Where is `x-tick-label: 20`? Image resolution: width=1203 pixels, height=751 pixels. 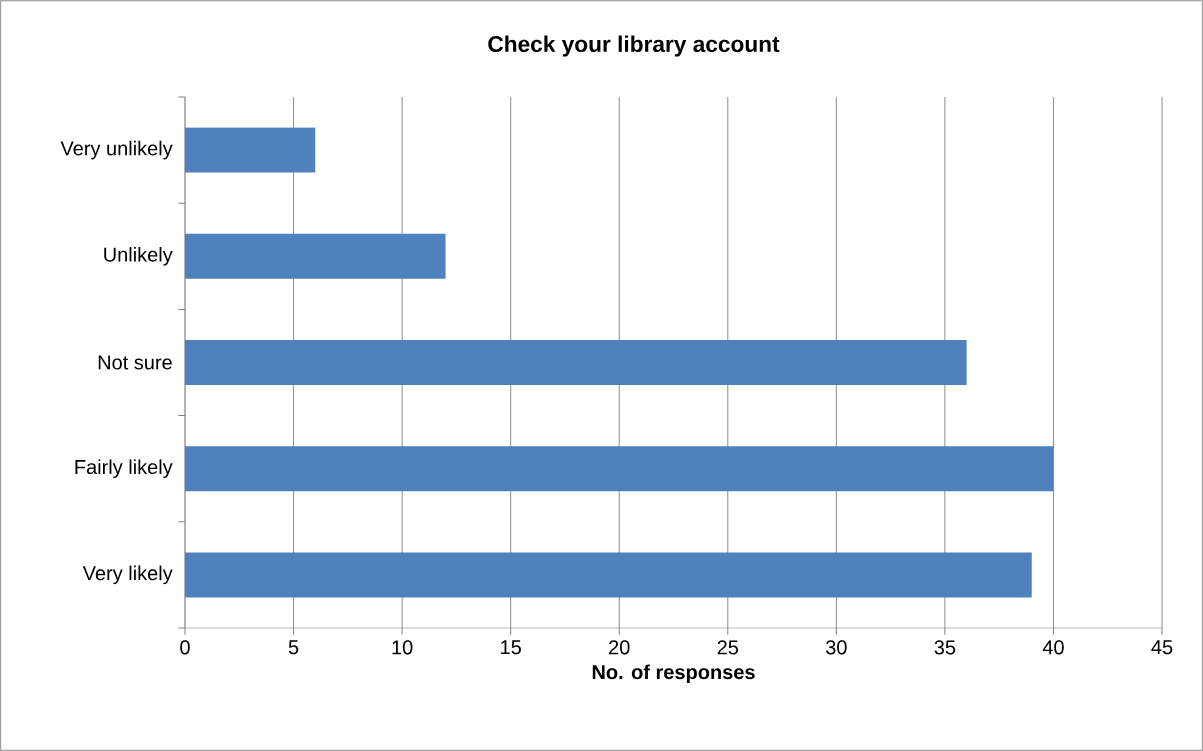
x-tick-label: 20 is located at coordinates (619, 647).